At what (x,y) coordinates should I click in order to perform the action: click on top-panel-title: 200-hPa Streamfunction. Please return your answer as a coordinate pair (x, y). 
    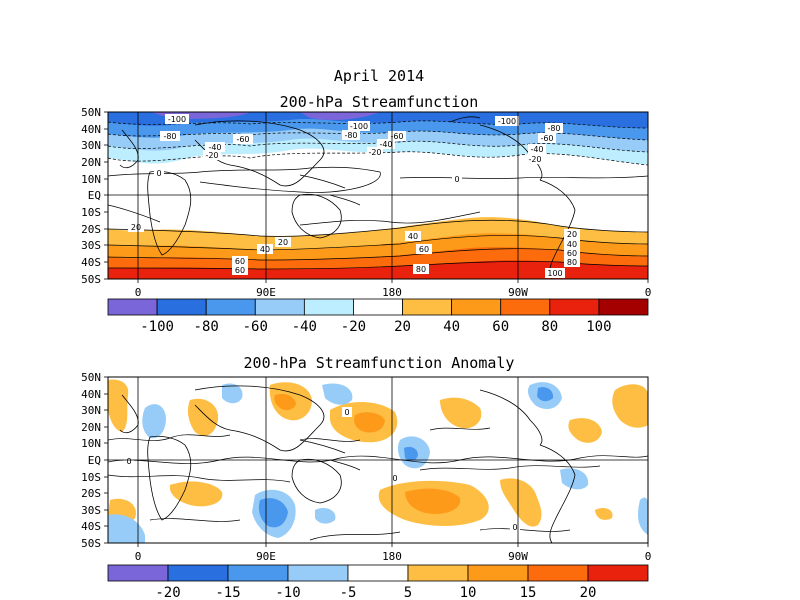
    Looking at the image, I should click on (379, 102).